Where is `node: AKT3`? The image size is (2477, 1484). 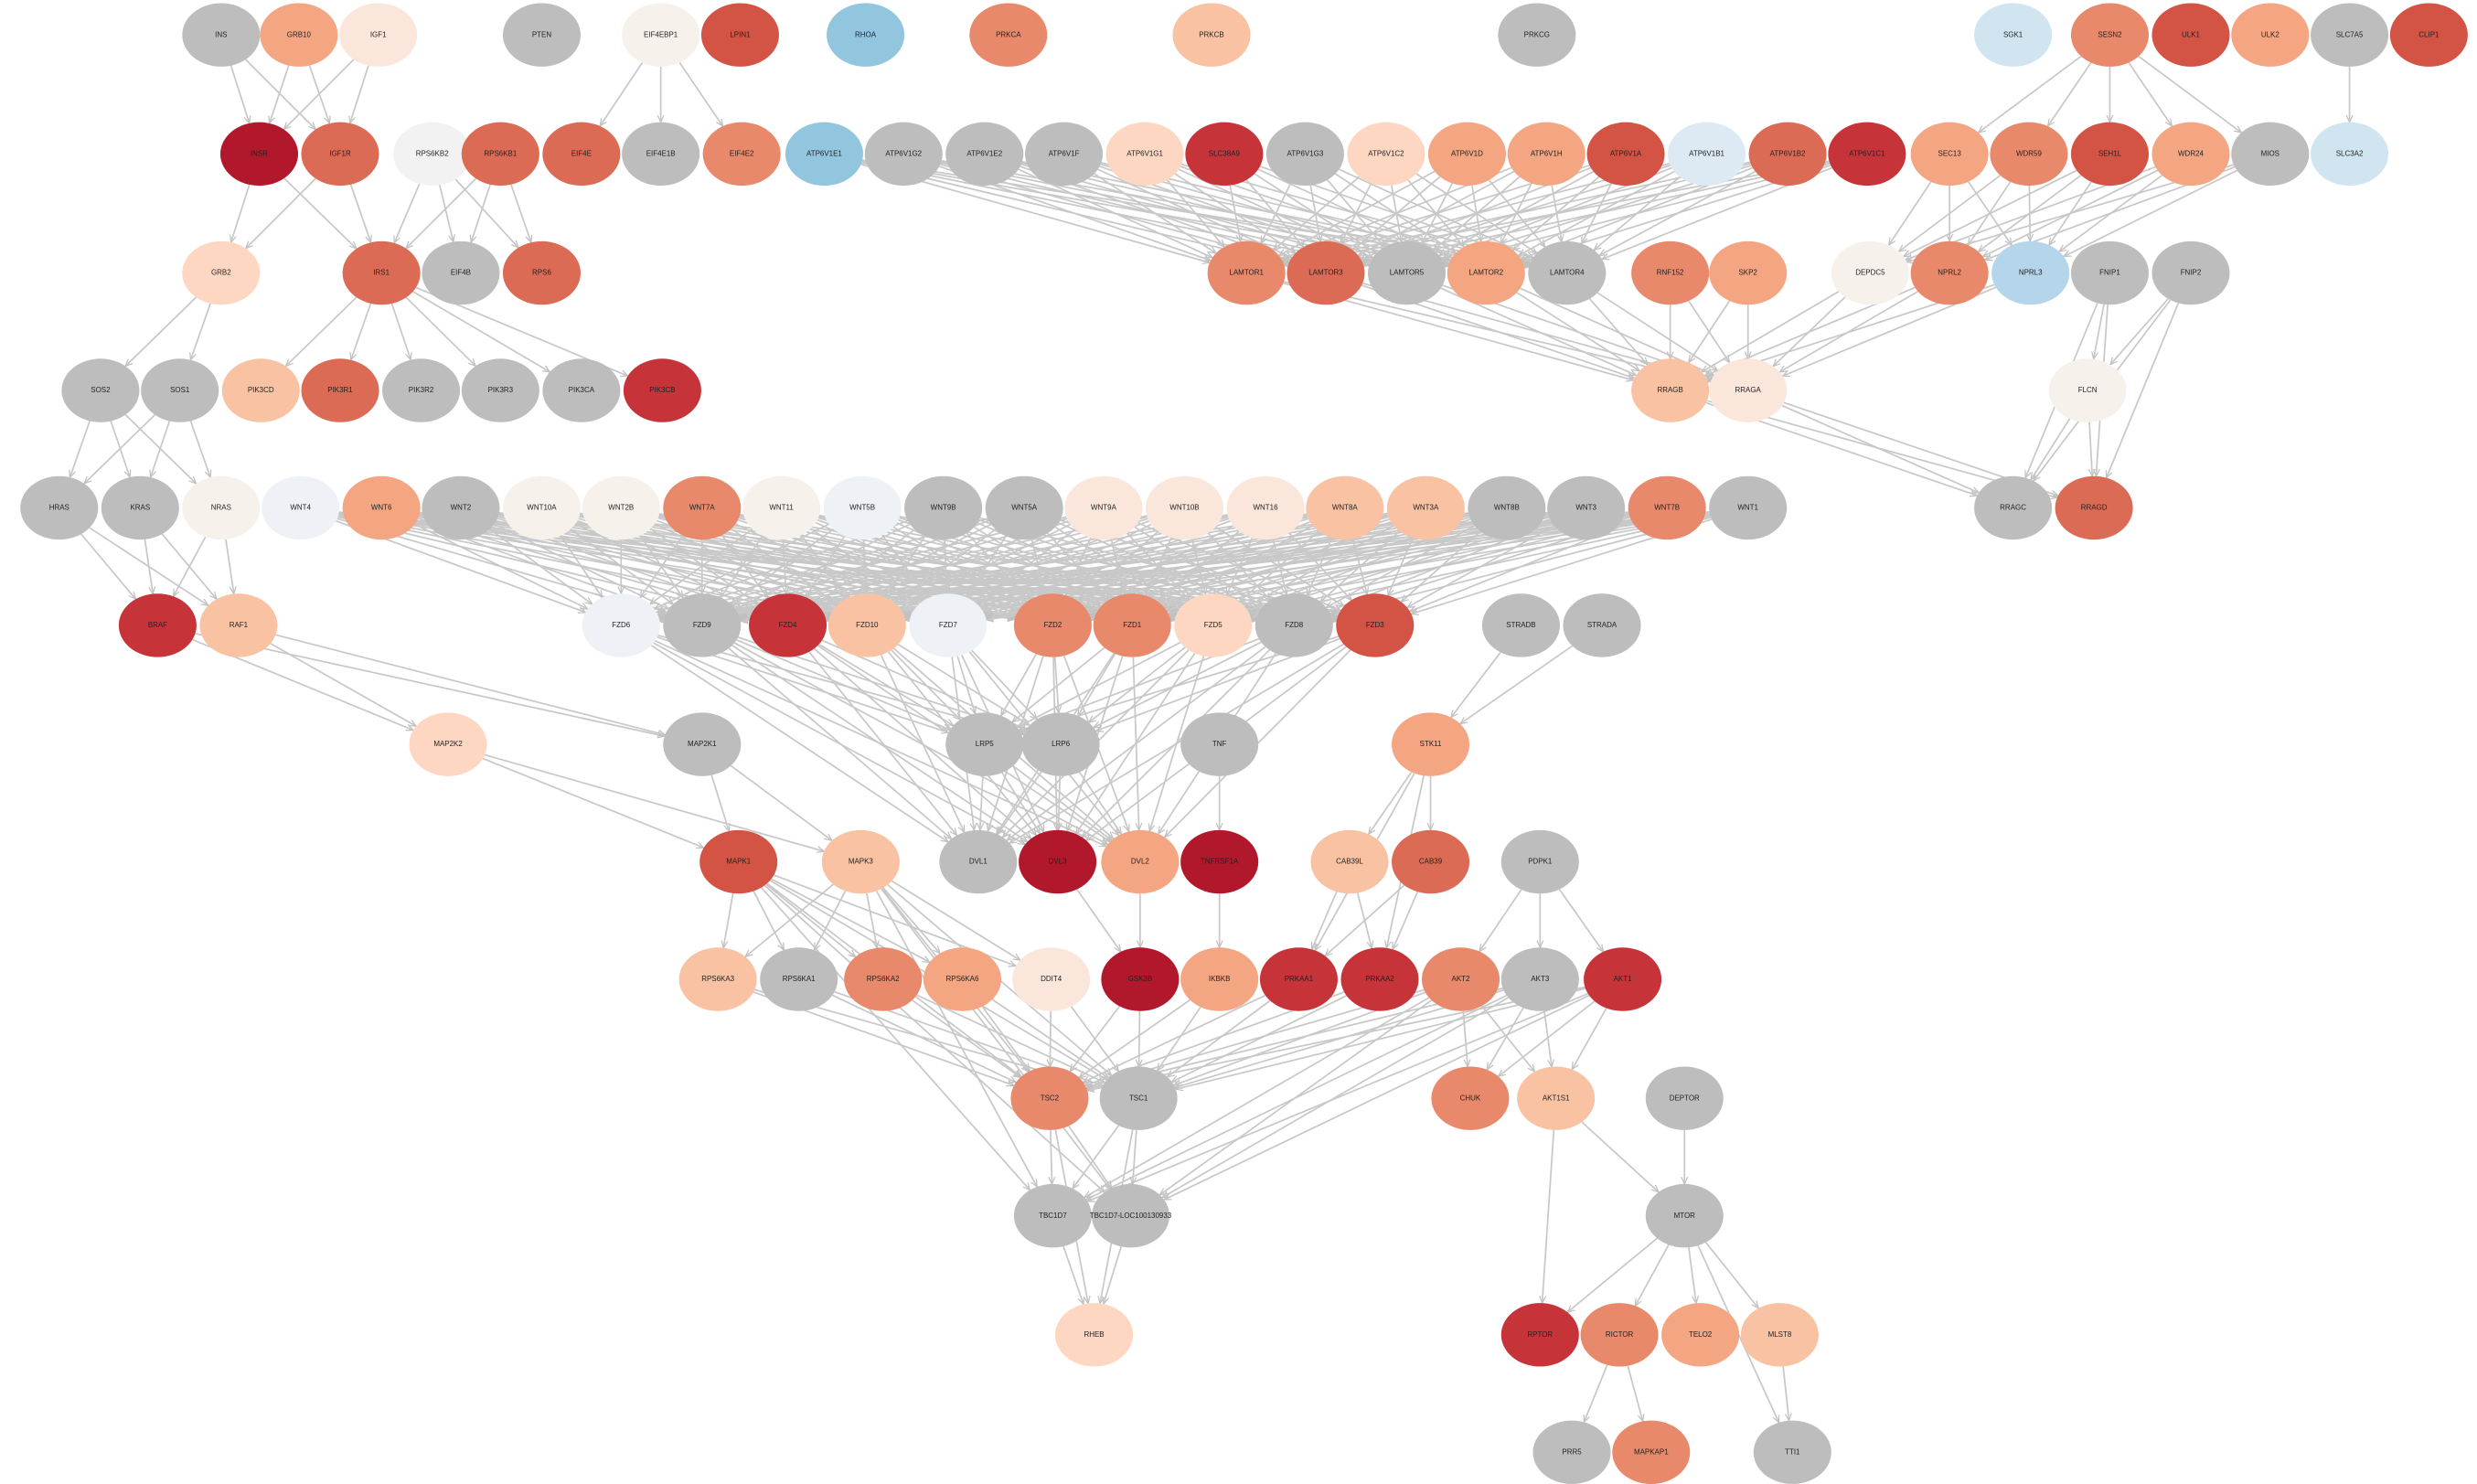
node: AKT3 is located at coordinates (1539, 979).